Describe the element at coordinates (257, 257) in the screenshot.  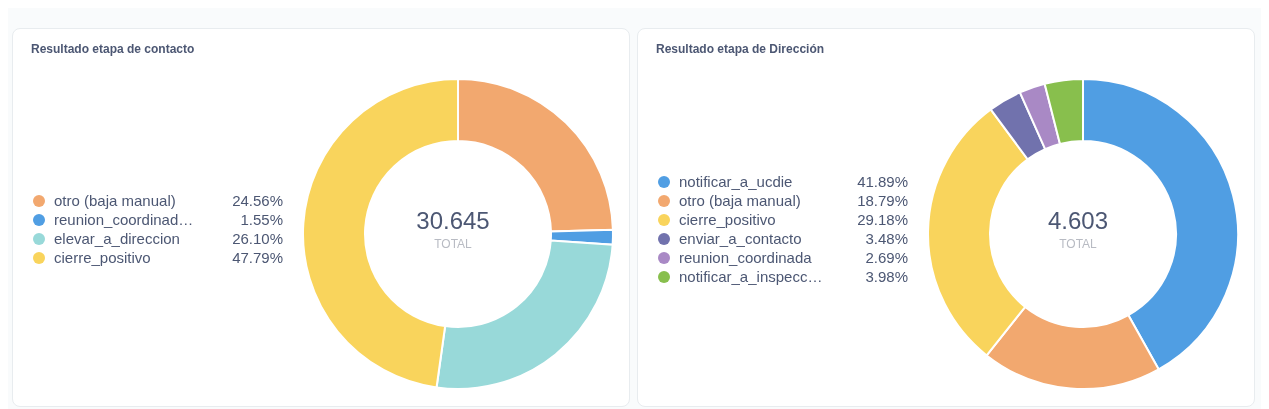
I see `data-label: 47.79%` at that location.